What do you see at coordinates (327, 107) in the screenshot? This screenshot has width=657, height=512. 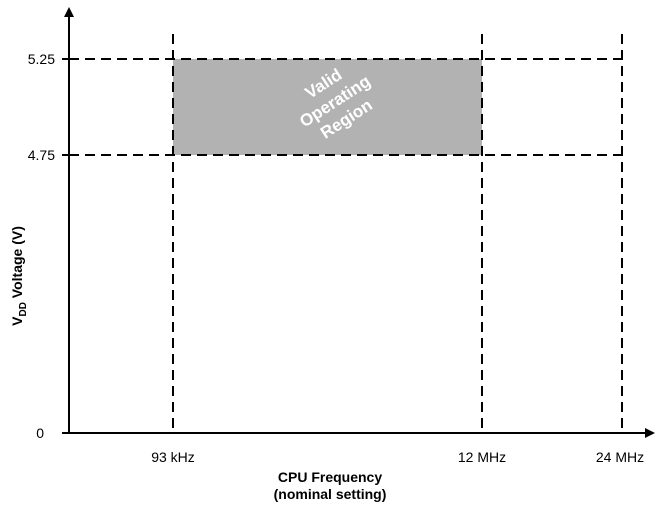 I see `valid-operating-region` at bounding box center [327, 107].